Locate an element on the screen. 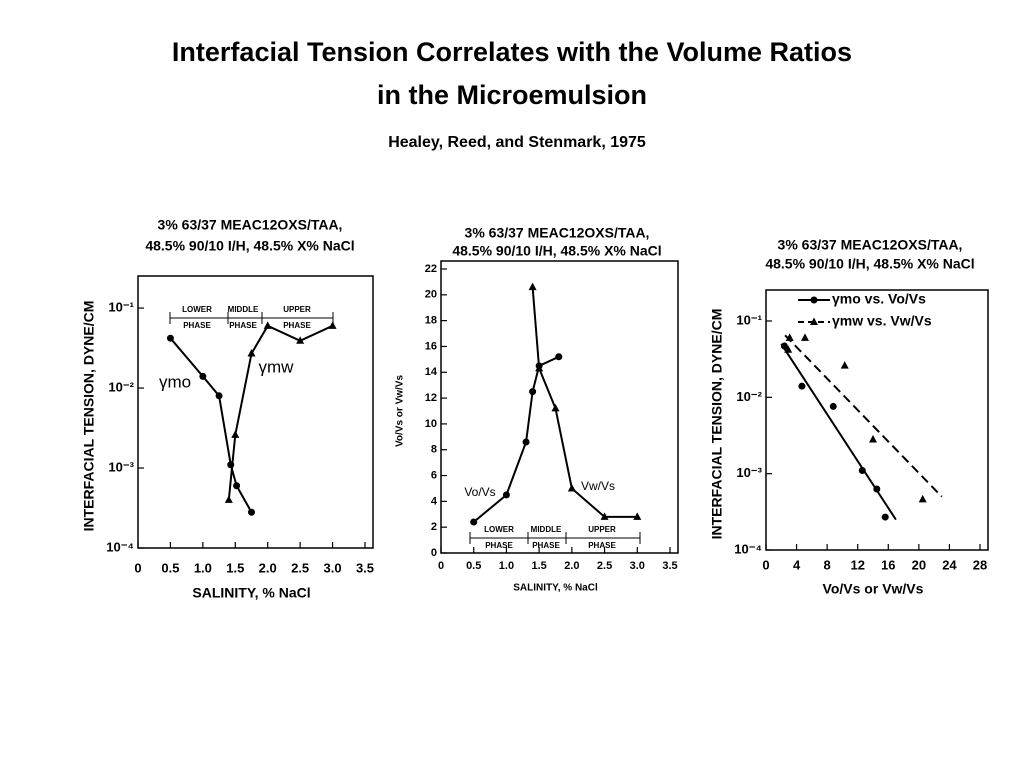 The image size is (1024, 768). y-tick-label: 2 is located at coordinates (434, 527).